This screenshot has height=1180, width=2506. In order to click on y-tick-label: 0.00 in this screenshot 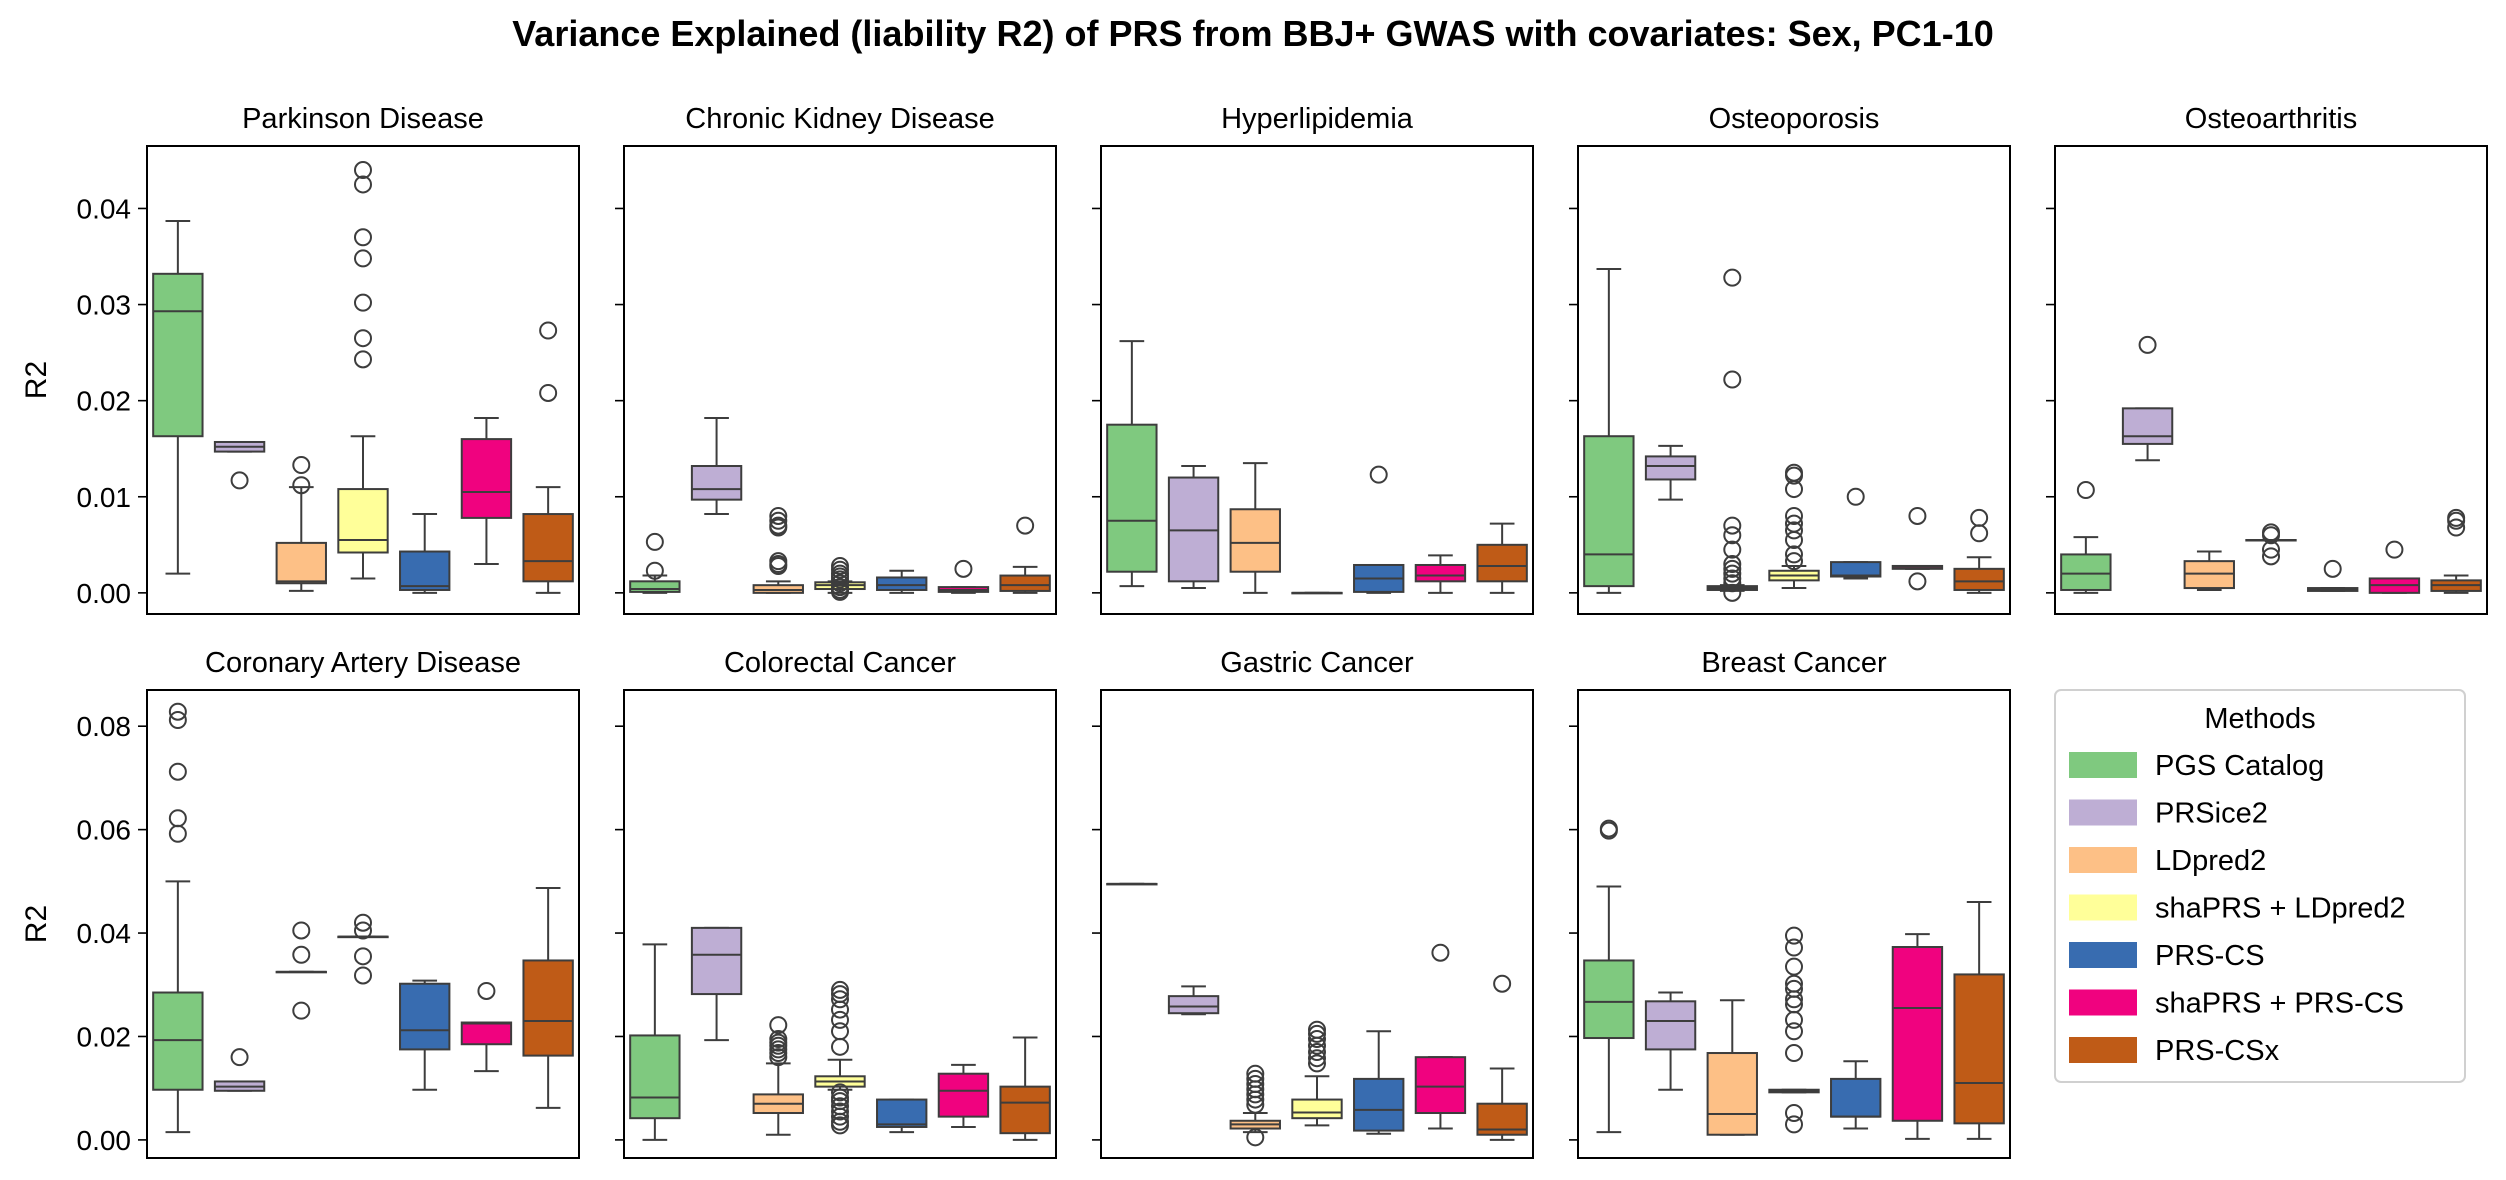, I will do `click(104, 1140)`.